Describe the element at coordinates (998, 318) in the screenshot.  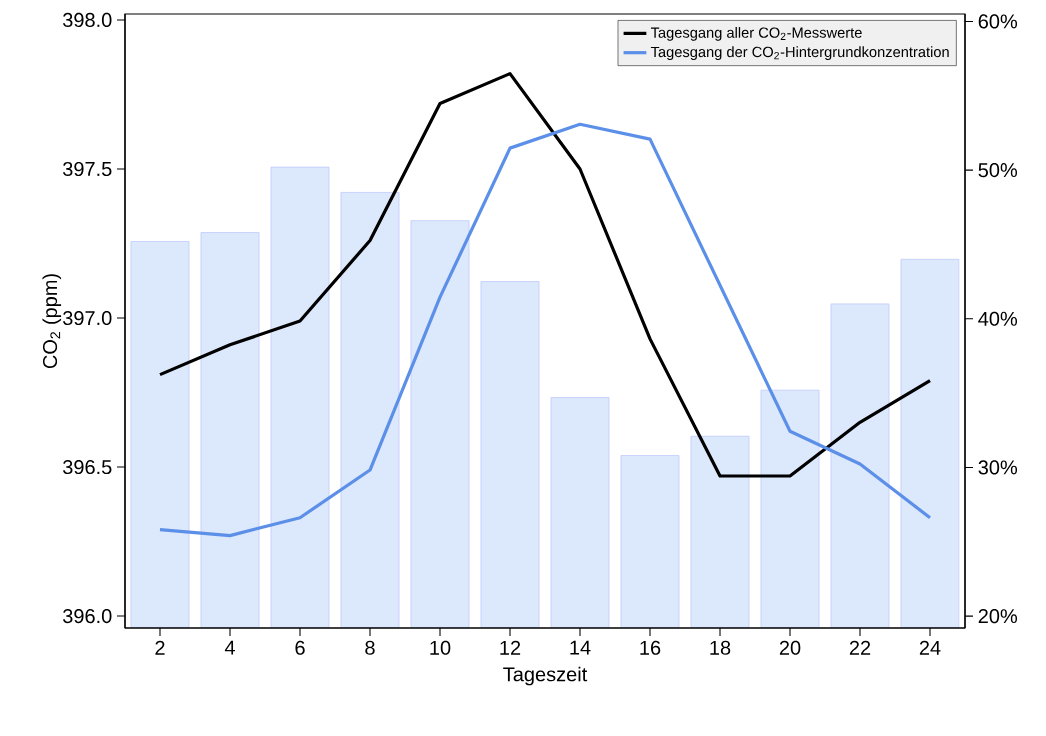
I see `y2-tick-label: 40%` at that location.